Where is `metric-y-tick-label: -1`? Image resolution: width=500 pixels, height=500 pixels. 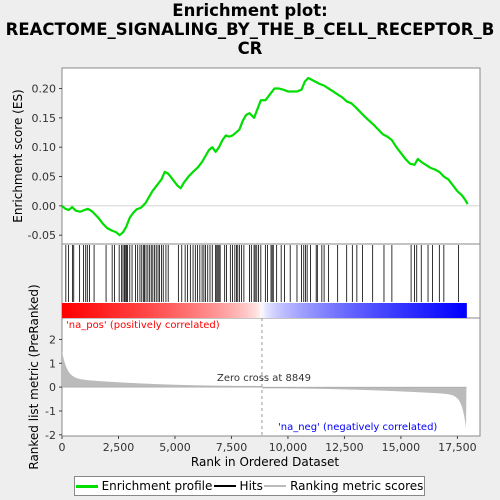 metric-y-tick-label: -1 is located at coordinates (50, 411).